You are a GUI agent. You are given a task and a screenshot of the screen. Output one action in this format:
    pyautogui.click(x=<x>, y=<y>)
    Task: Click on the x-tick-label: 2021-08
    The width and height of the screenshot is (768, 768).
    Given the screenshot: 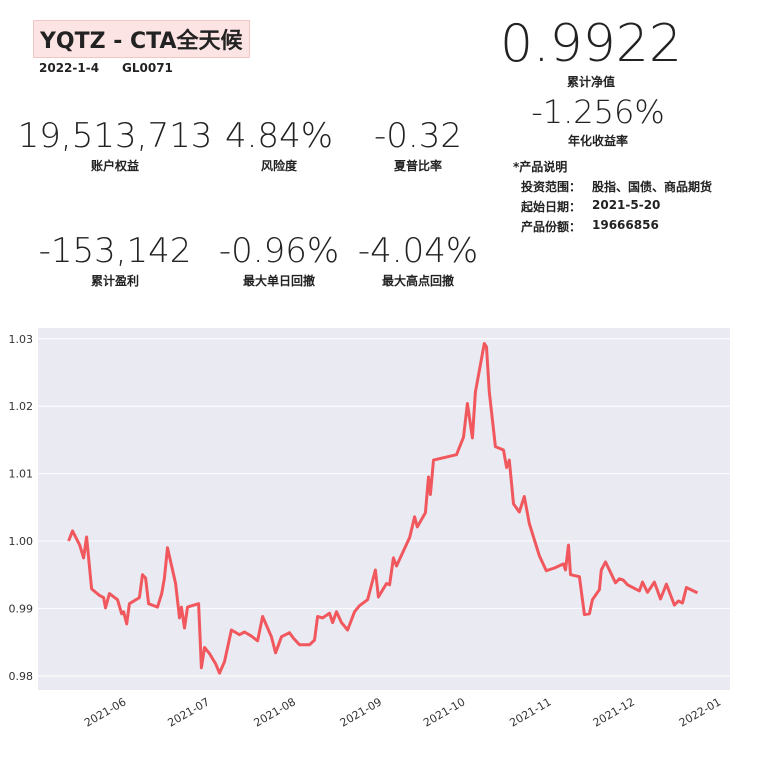 What is the action you would take?
    pyautogui.click(x=275, y=712)
    